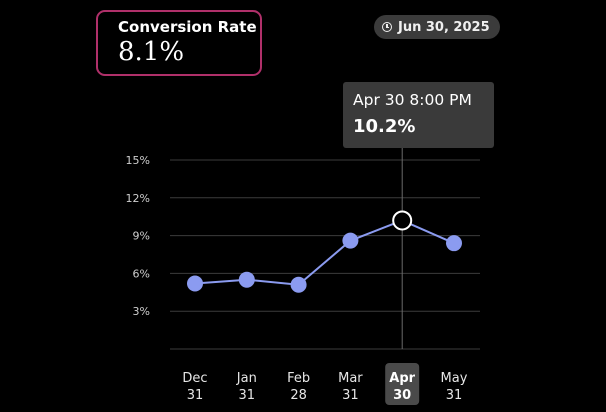 The width and height of the screenshot is (606, 412). What do you see at coordinates (298, 395) in the screenshot?
I see `x-tick-label-day: 28` at bounding box center [298, 395].